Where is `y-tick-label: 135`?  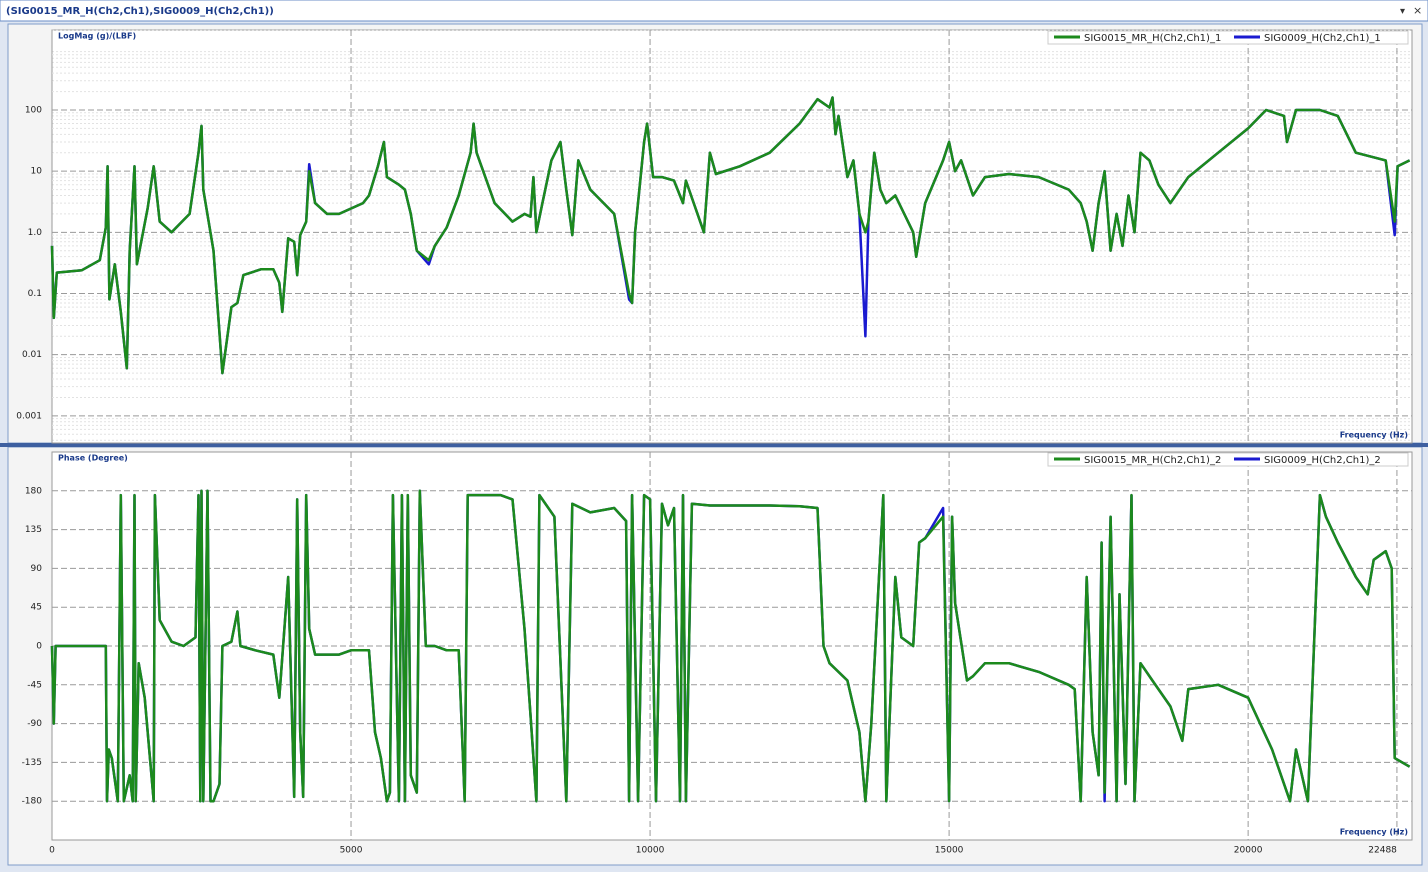
y-tick-label: 135 is located at coordinates (33, 530).